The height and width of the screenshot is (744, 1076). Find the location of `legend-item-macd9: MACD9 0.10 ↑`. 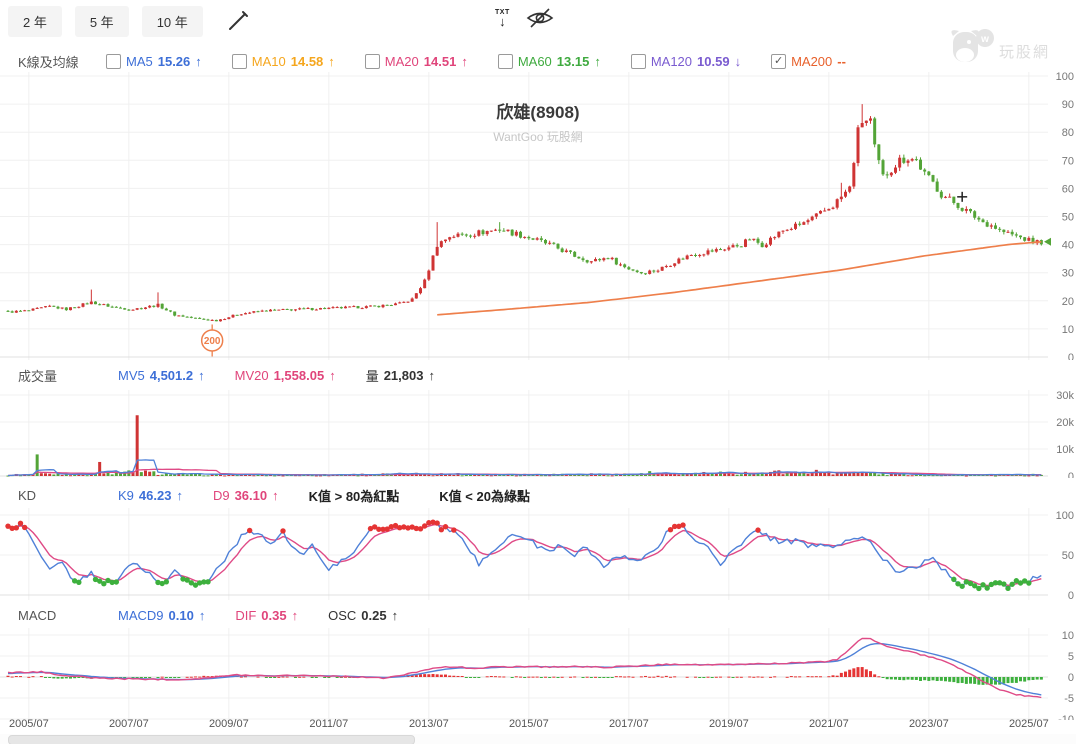

legend-item-macd9: MACD9 0.10 ↑ is located at coordinates (161, 615).